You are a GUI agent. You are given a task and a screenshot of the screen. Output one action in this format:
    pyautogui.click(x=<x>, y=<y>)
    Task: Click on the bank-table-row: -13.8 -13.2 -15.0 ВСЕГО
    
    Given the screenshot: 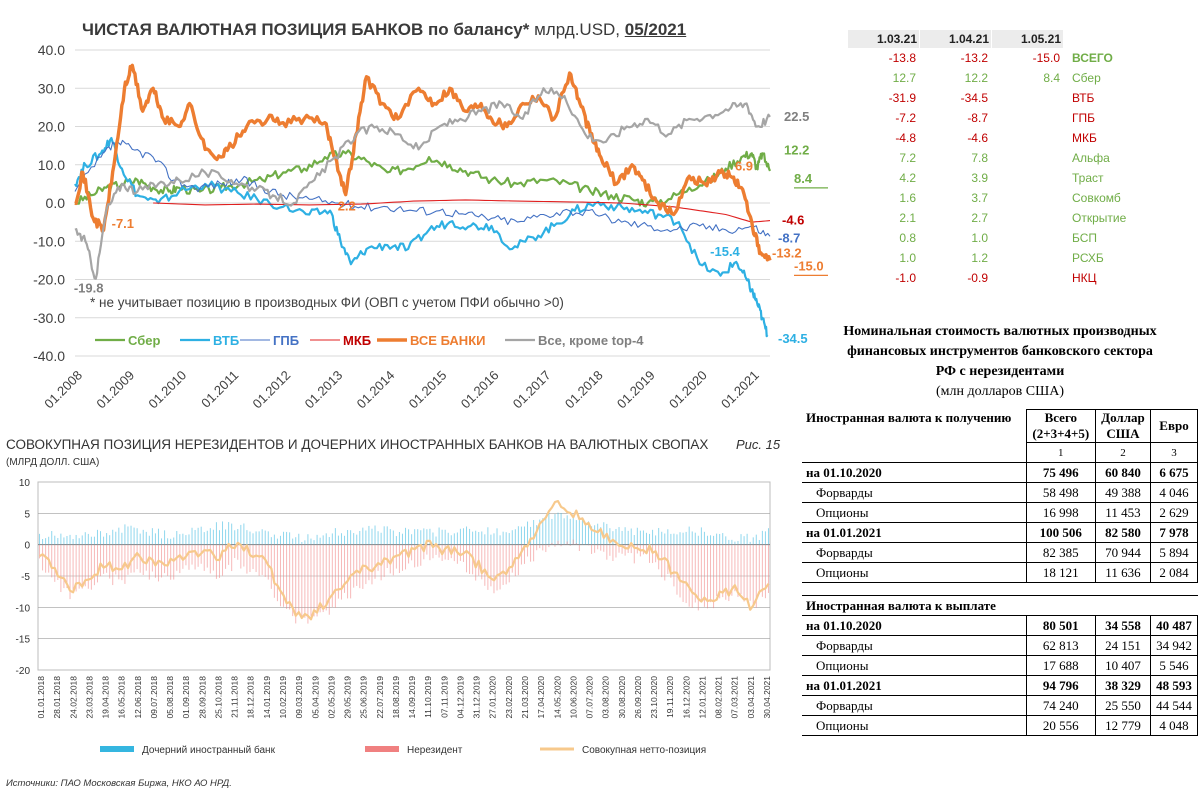 What is the action you would take?
    pyautogui.click(x=993, y=58)
    